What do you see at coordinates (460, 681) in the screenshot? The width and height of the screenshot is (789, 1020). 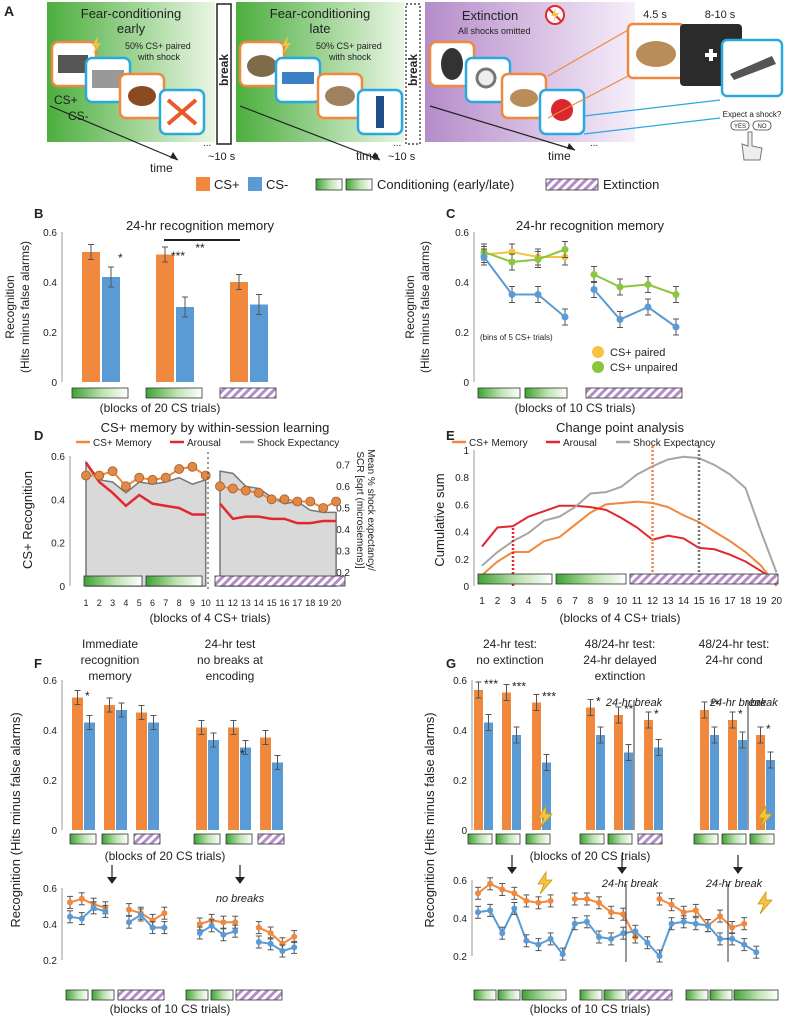 I see `panel-g-y-tick: 0.6` at bounding box center [460, 681].